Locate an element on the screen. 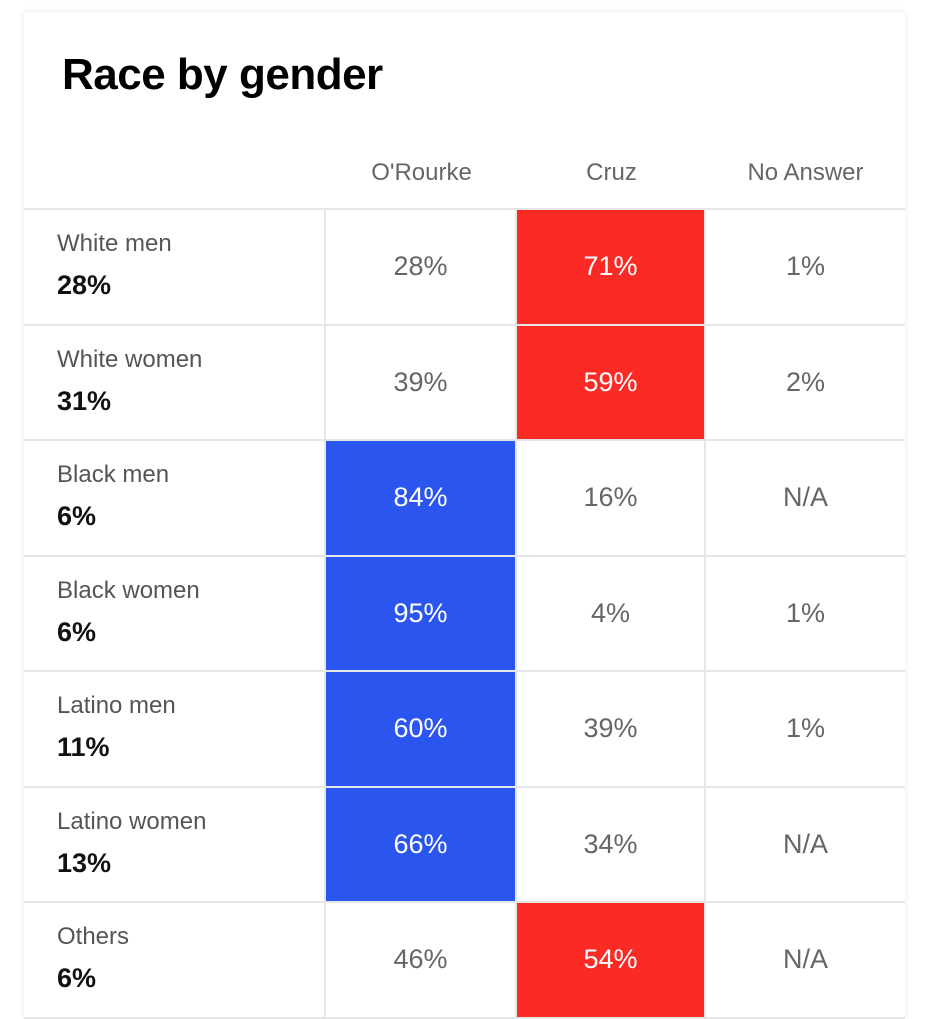  value-cell-orourke: 39% is located at coordinates (421, 382).